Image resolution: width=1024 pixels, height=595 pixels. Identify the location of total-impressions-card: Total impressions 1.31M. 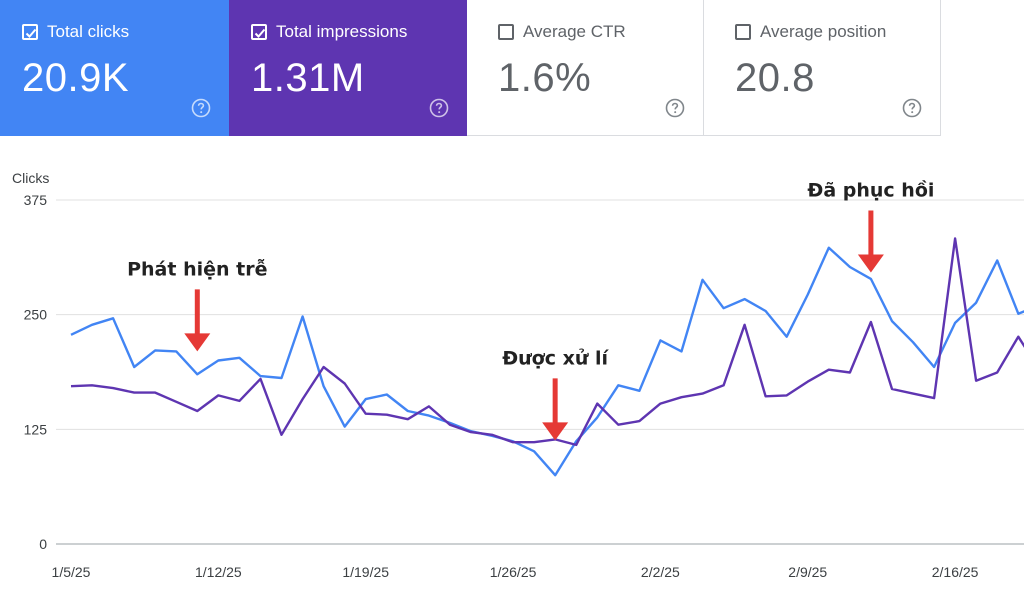
(348, 68).